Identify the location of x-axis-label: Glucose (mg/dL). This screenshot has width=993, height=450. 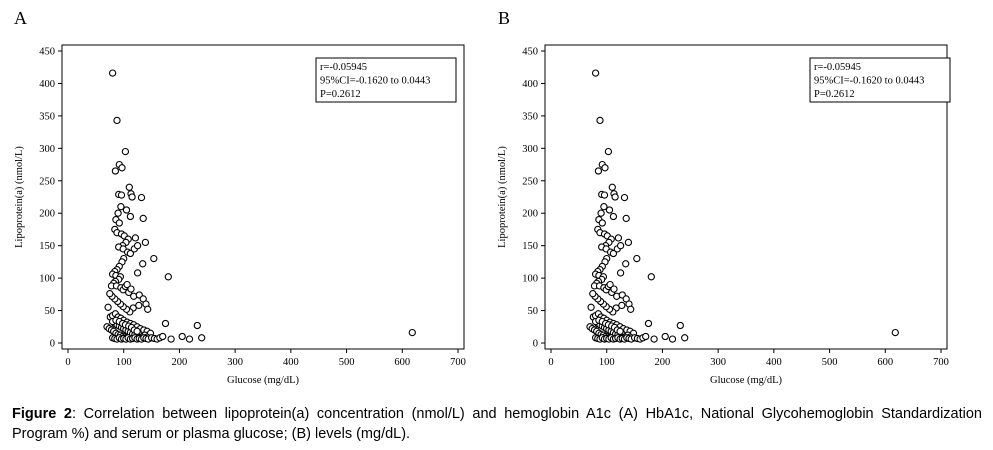
(263, 380).